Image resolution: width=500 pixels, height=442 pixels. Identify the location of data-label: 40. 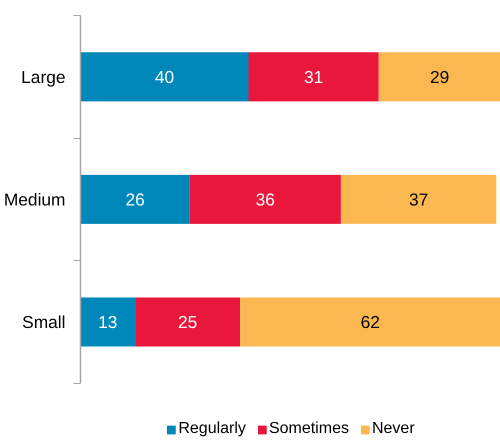
(164, 76).